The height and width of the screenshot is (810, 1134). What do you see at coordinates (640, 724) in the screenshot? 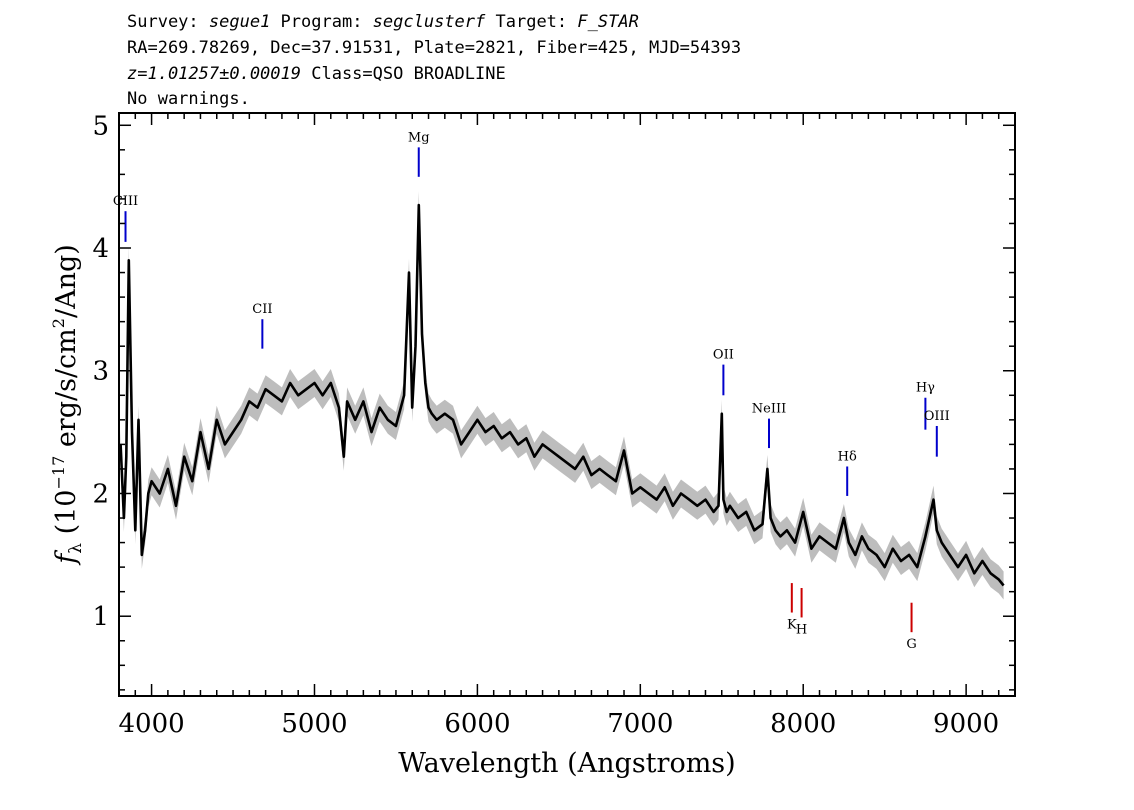
I see `x-tick-label: 7000` at bounding box center [640, 724].